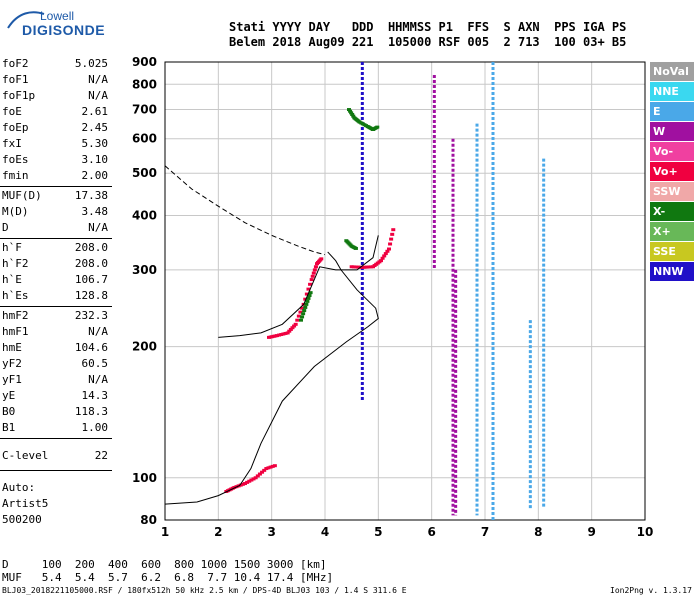  What do you see at coordinates (144, 84) in the screenshot?
I see `y-tick-label: 800` at bounding box center [144, 84].